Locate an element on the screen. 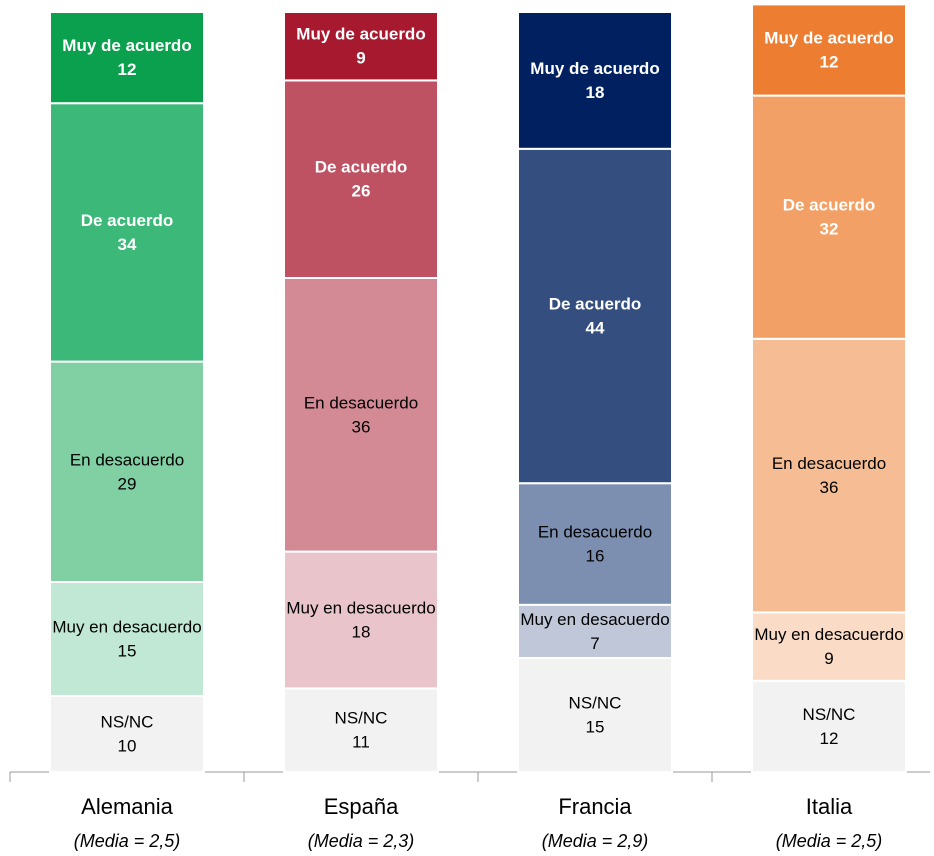  segment-value: 29 is located at coordinates (127, 483).